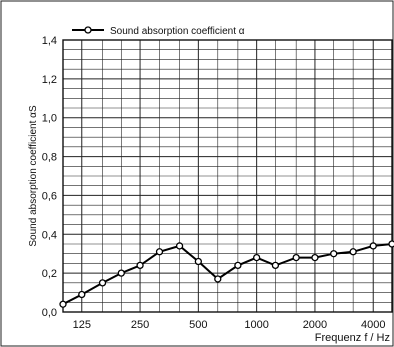  I want to click on y-tick-label: 1,2, so click(49, 80).